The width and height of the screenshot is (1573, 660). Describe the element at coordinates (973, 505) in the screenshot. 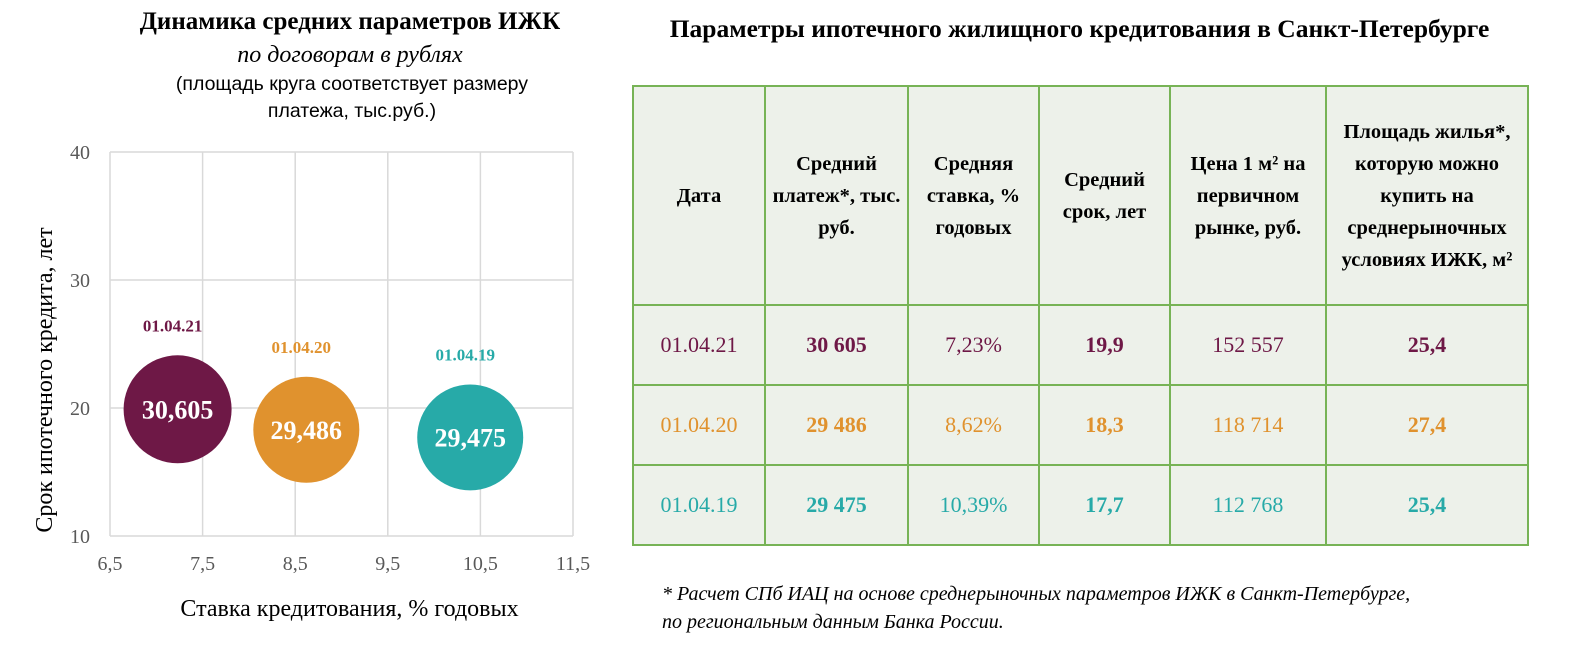

I see `cell-rate: 10,39%` at that location.